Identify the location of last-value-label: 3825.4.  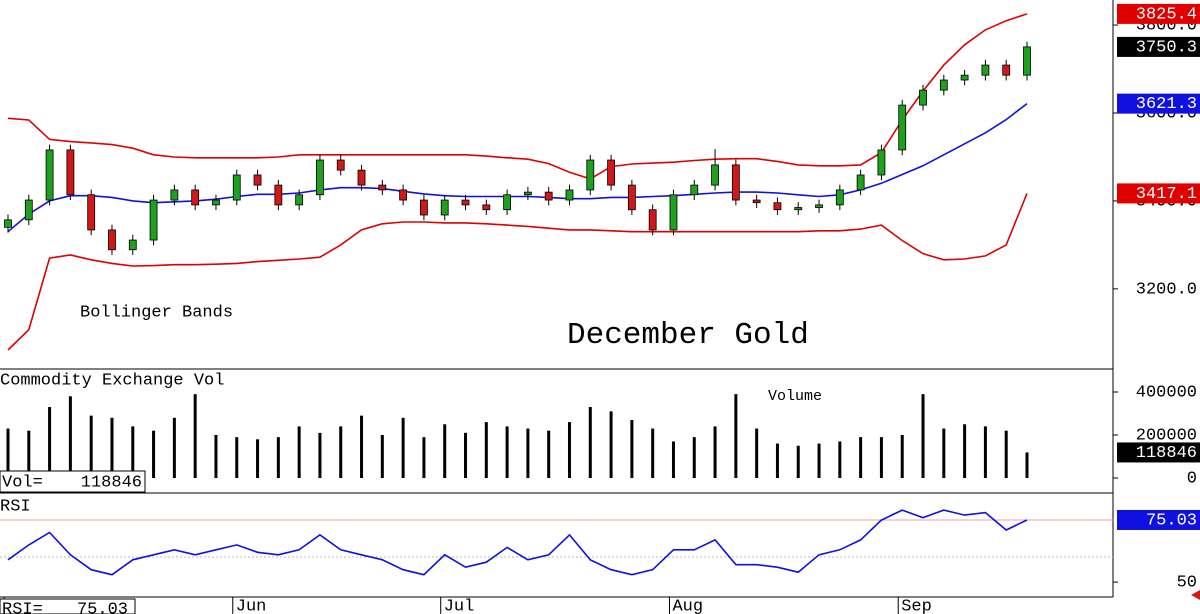
(1166, 14).